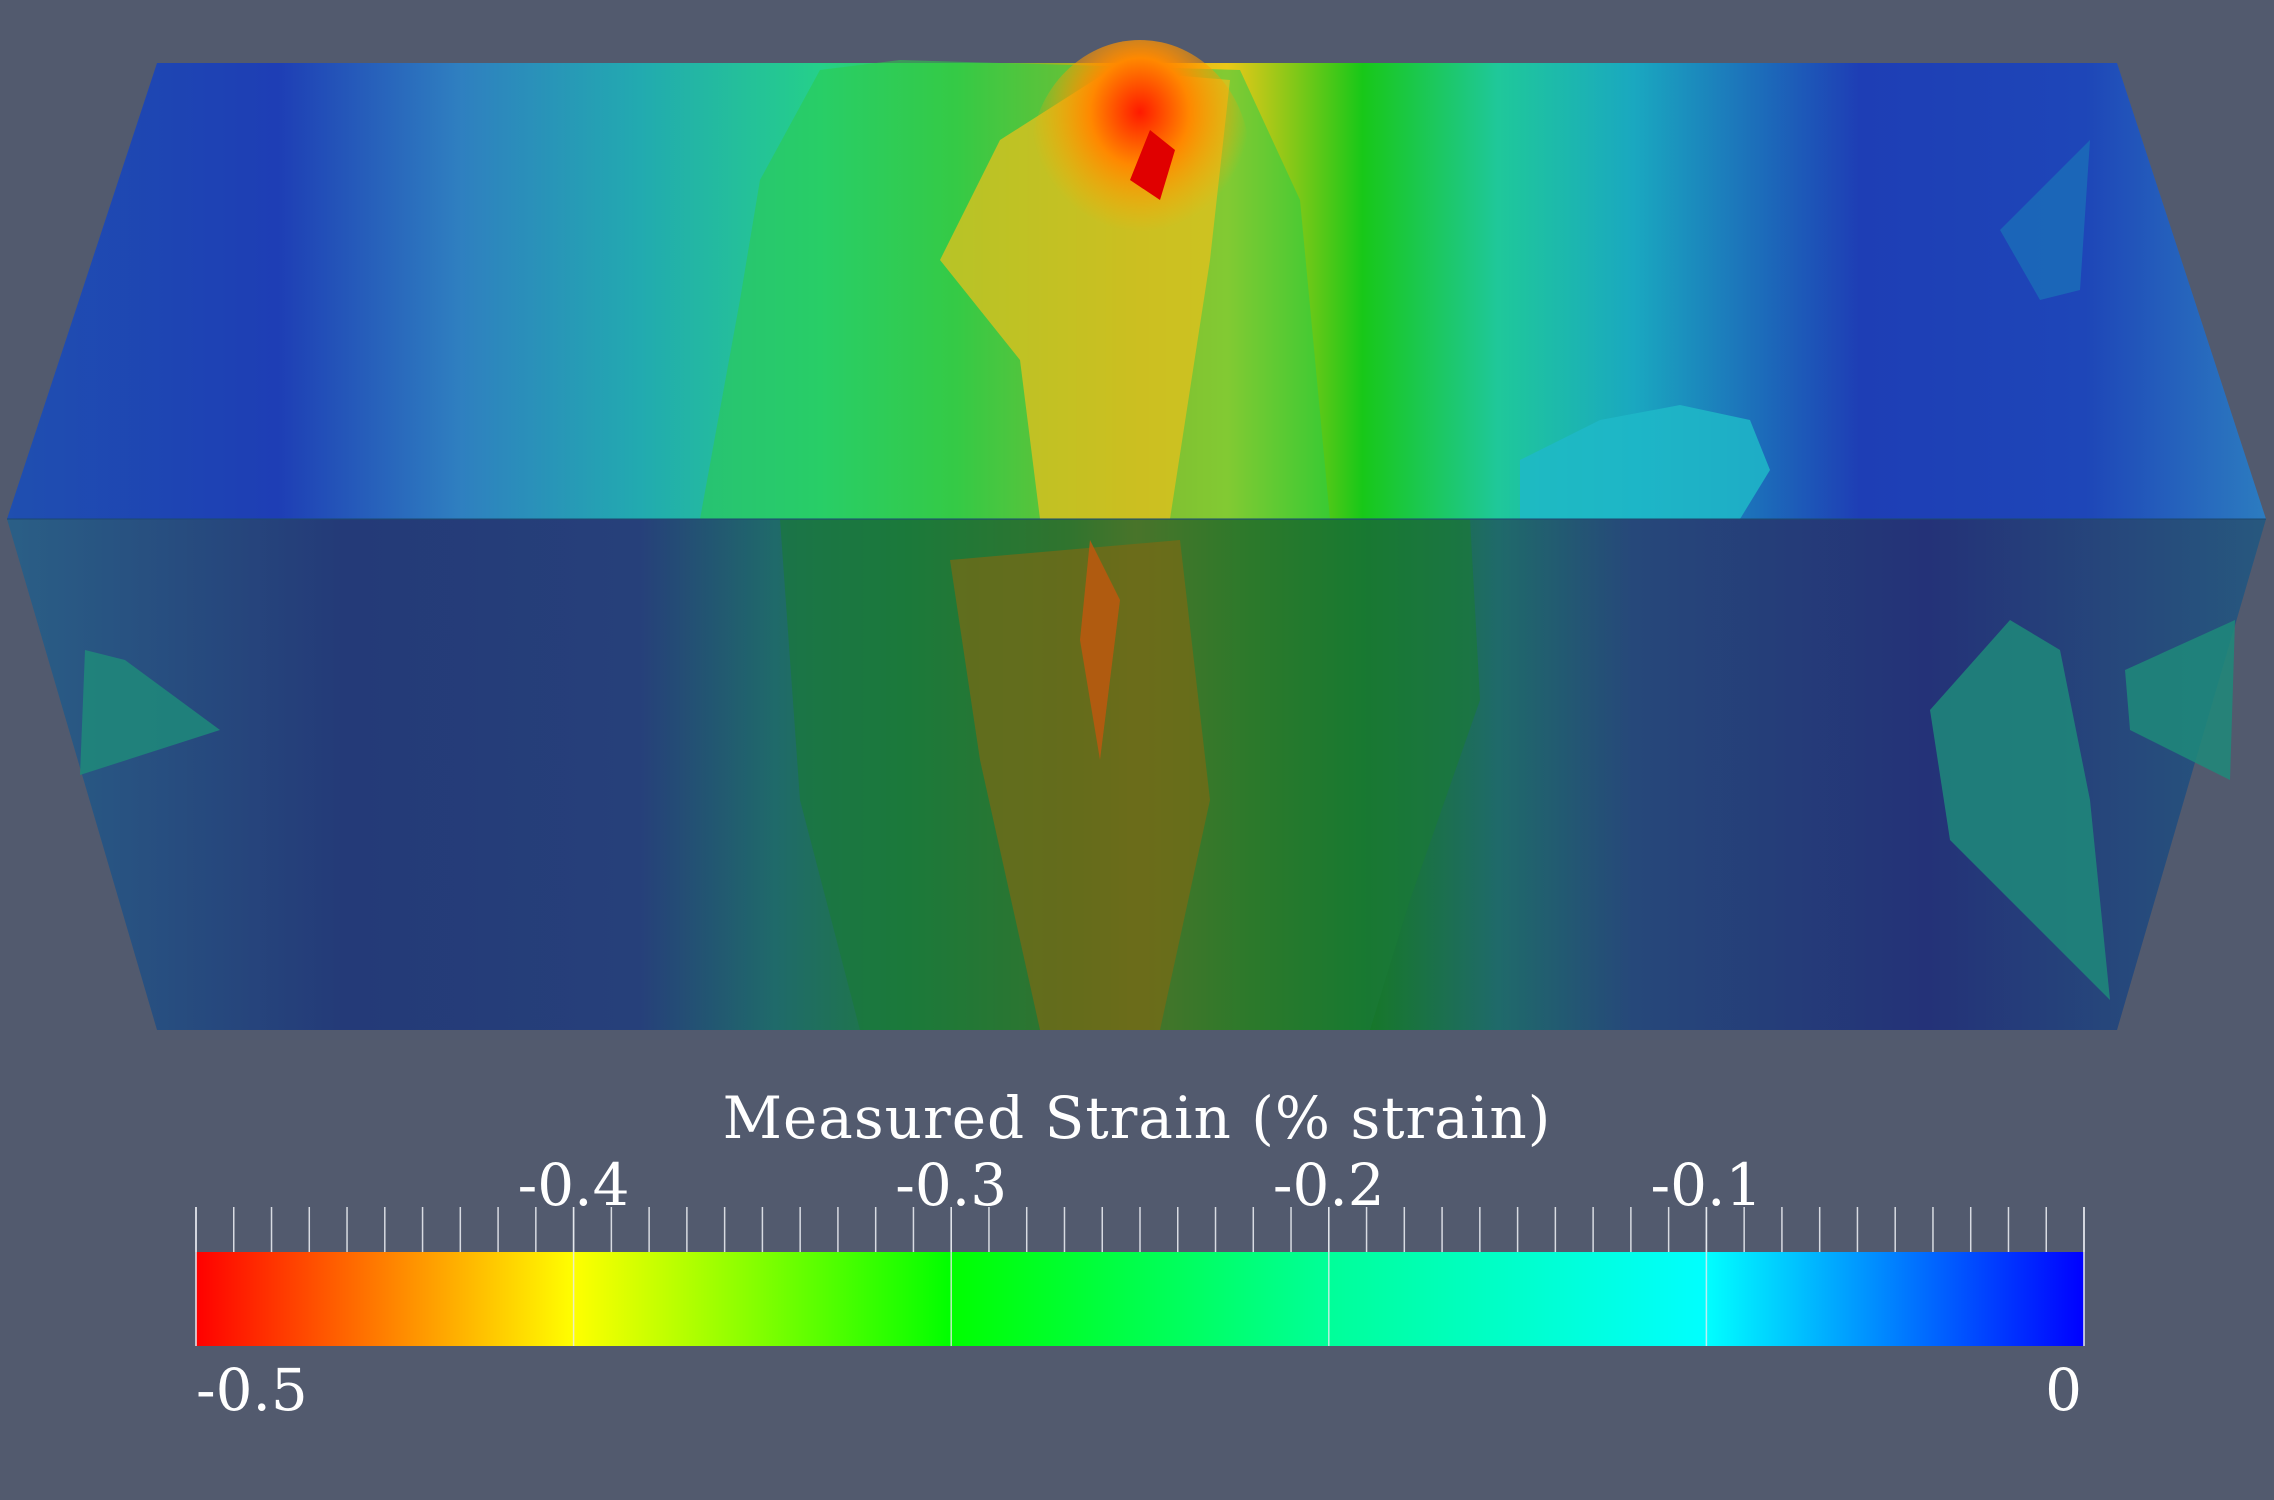  Describe the element at coordinates (2020, 810) in the screenshot. I see `teal-isosurface-right` at that location.